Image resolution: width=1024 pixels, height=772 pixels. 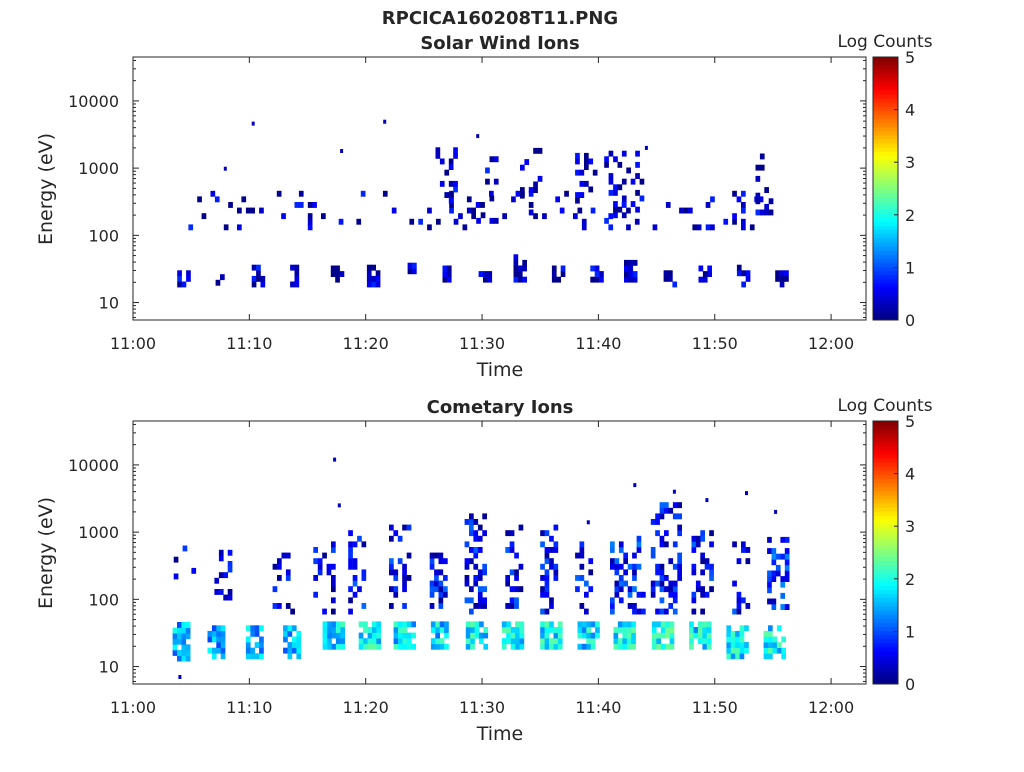 I want to click on x-tick-label: 11:30, so click(x=482, y=343).